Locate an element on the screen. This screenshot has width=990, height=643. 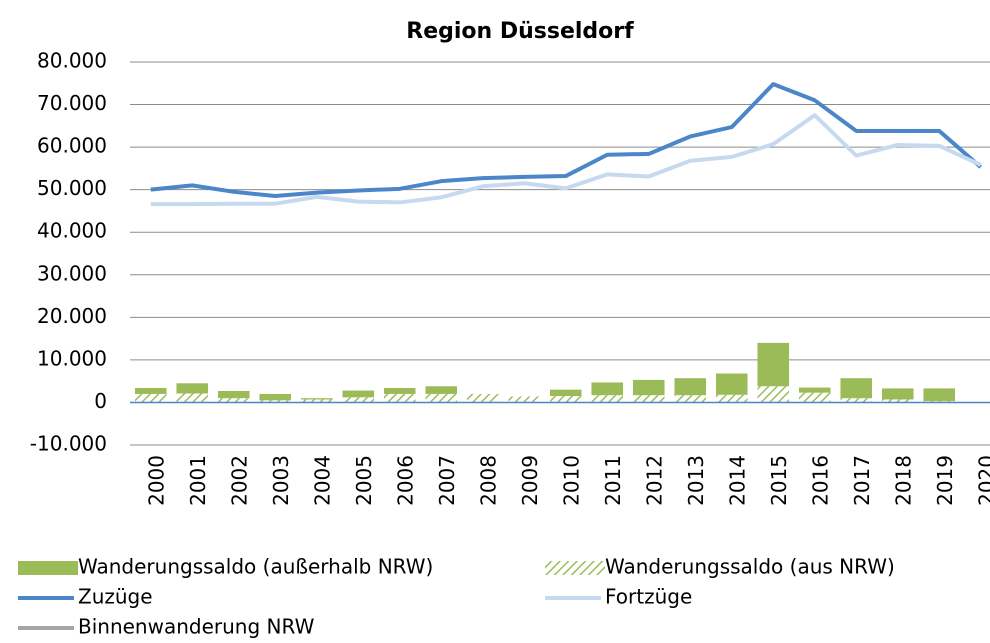
x-tick-label: 2016 is located at coordinates (820, 480).